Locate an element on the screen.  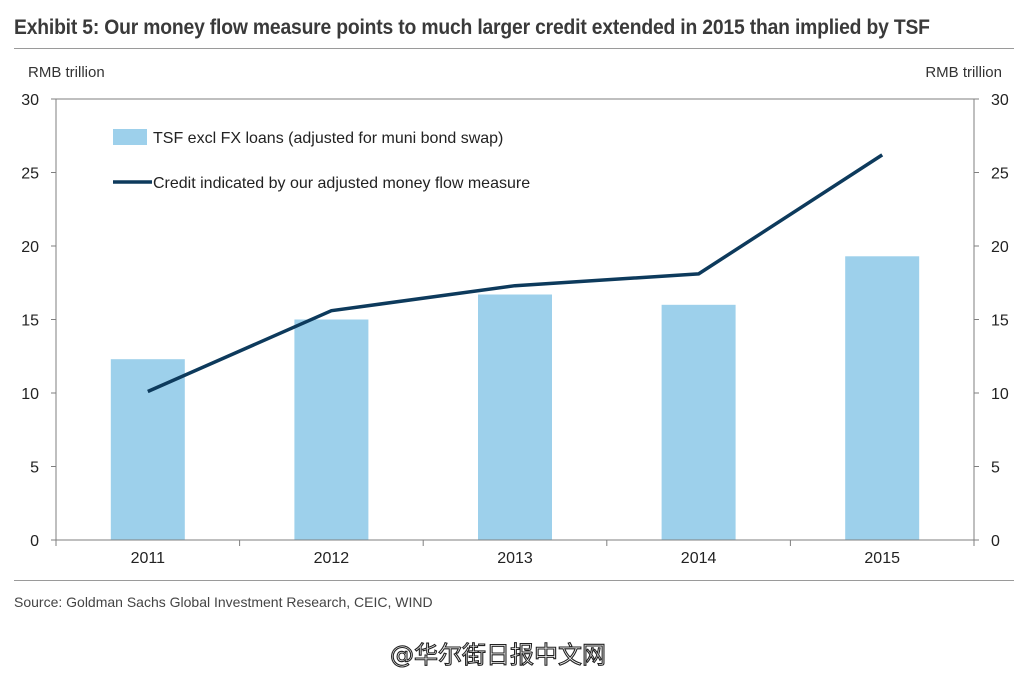
x-tick-label: 2012 is located at coordinates (332, 558).